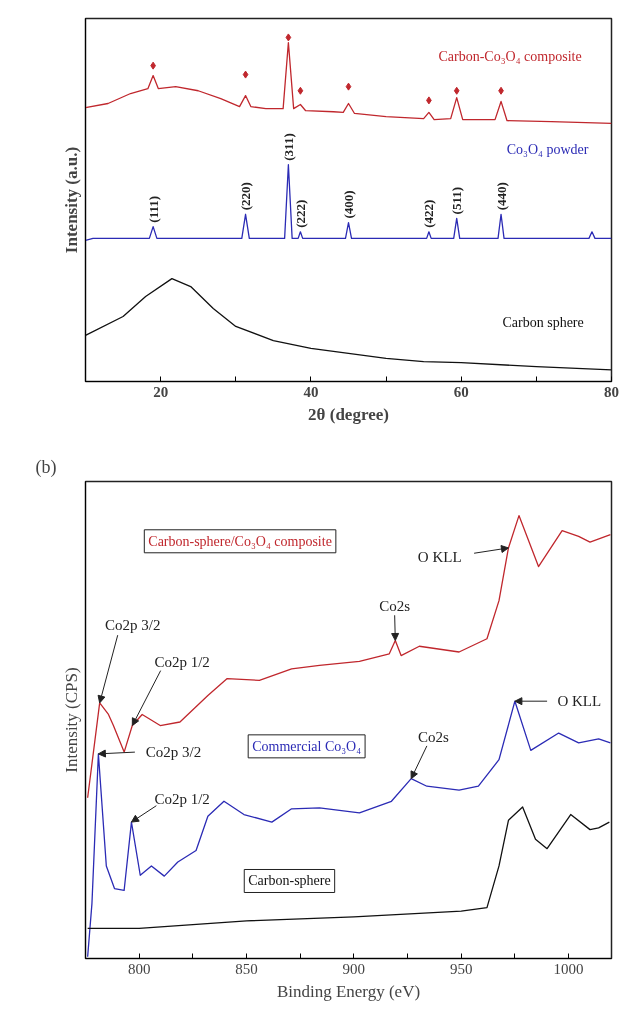  What do you see at coordinates (71, 200) in the screenshot?
I see `y-axis-title: Intensity (a.u.)` at bounding box center [71, 200].